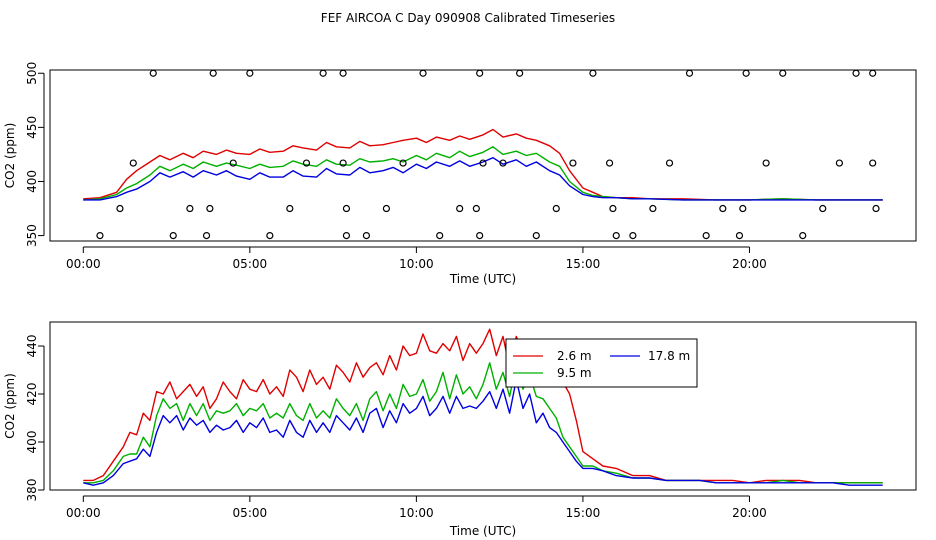 This screenshot has width=936, height=540. I want to click on bottom-y-axis-label: CO2 (ppm), so click(10, 406).